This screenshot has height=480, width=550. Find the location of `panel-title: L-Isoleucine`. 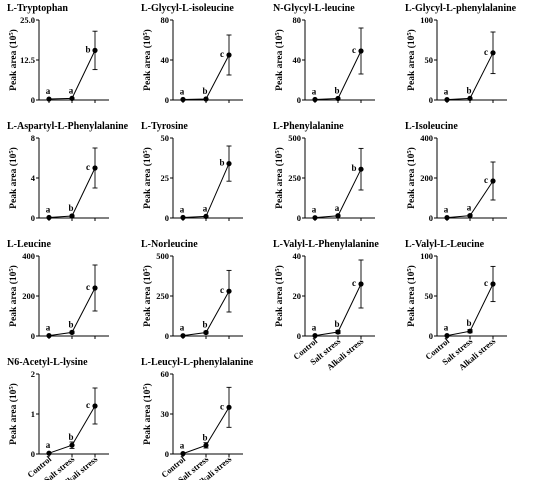

panel-title: L-Isoleucine is located at coordinates (431, 126).